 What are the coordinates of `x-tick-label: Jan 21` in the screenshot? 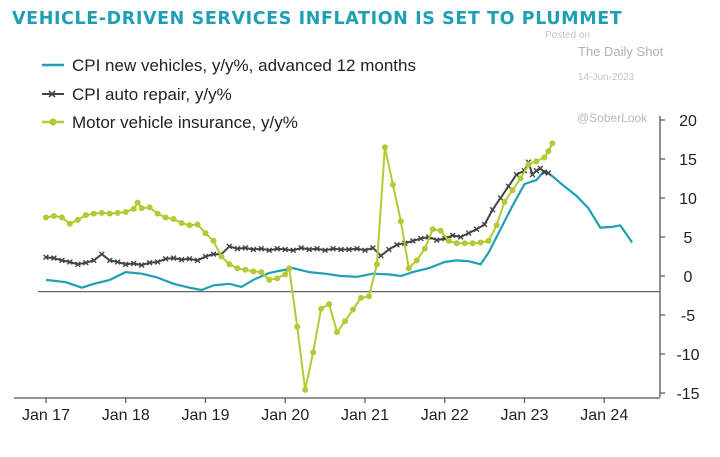 It's located at (365, 415).